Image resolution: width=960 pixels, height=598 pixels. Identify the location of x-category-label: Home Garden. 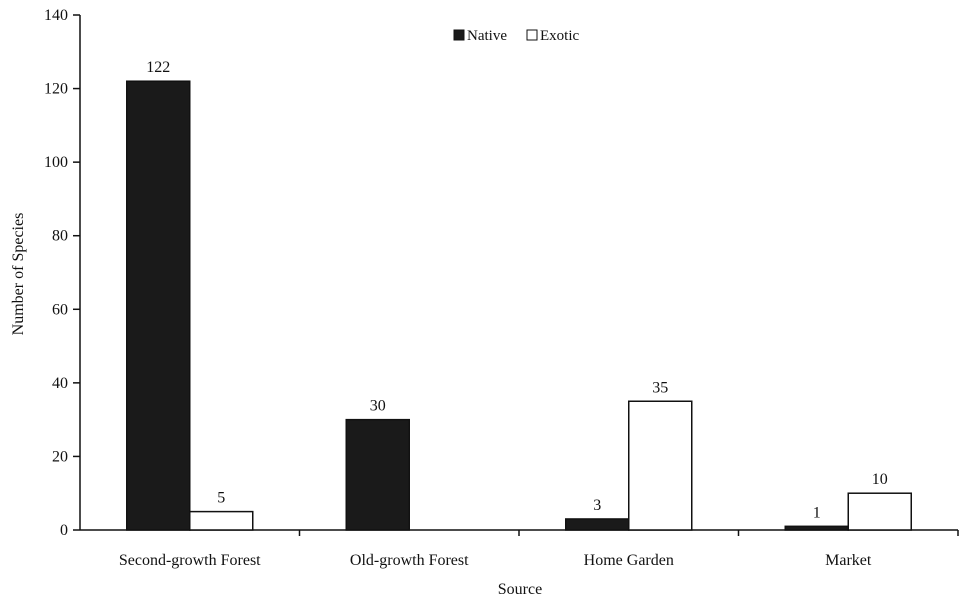
(629, 560).